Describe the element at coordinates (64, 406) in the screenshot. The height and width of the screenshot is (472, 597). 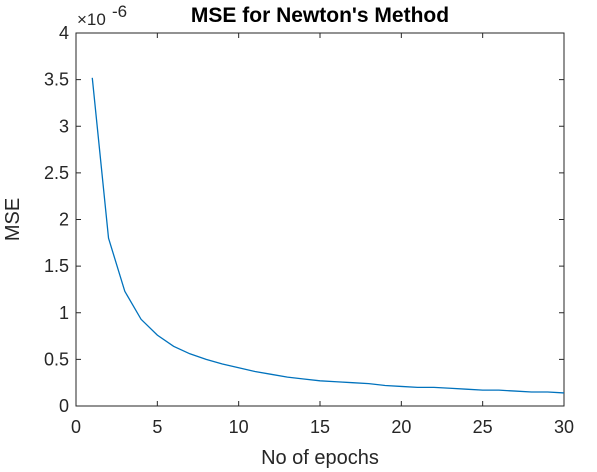
I see `y-tick-label: 0` at that location.